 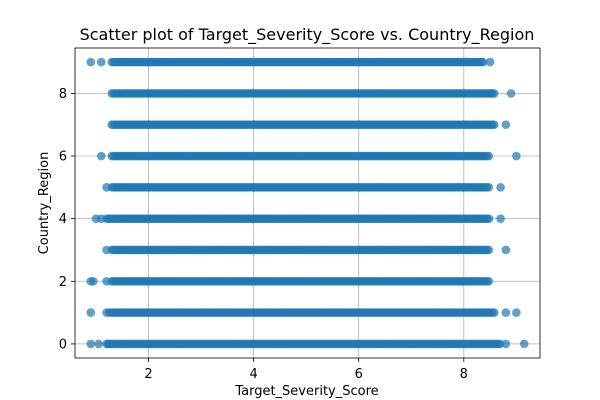 What do you see at coordinates (63, 157) in the screenshot?
I see `y-tick-label: 6` at bounding box center [63, 157].